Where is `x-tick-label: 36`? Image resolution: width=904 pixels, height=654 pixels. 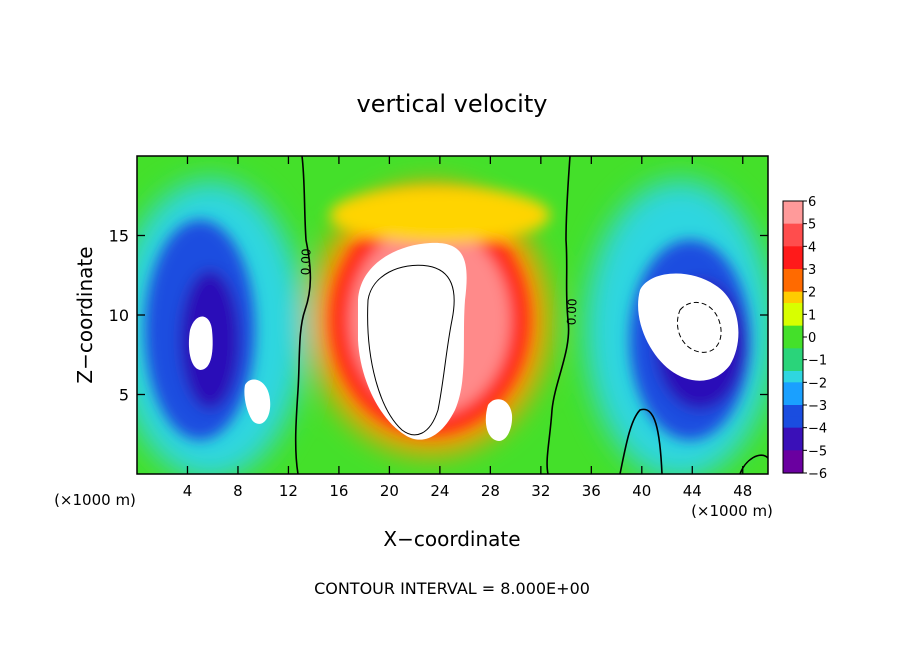
x-tick-label: 36 is located at coordinates (591, 491).